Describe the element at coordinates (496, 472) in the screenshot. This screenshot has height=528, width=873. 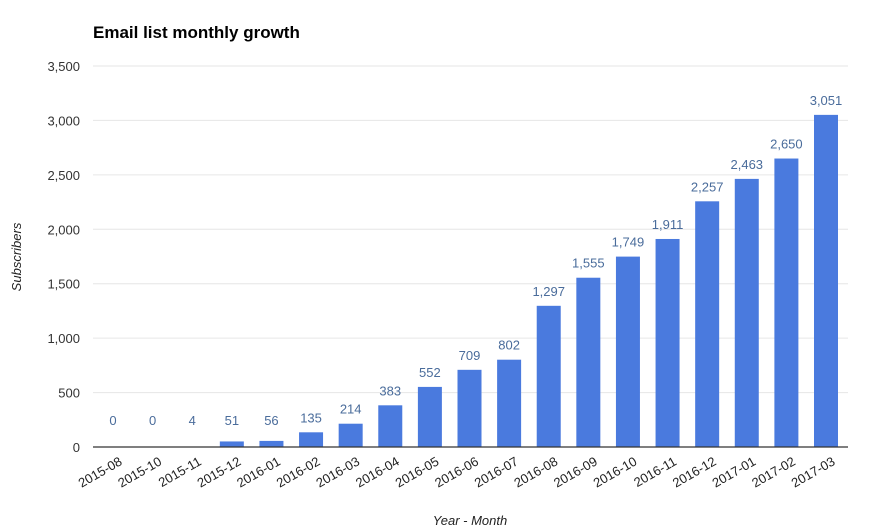
I see `x-tick-label: 2016-07` at that location.